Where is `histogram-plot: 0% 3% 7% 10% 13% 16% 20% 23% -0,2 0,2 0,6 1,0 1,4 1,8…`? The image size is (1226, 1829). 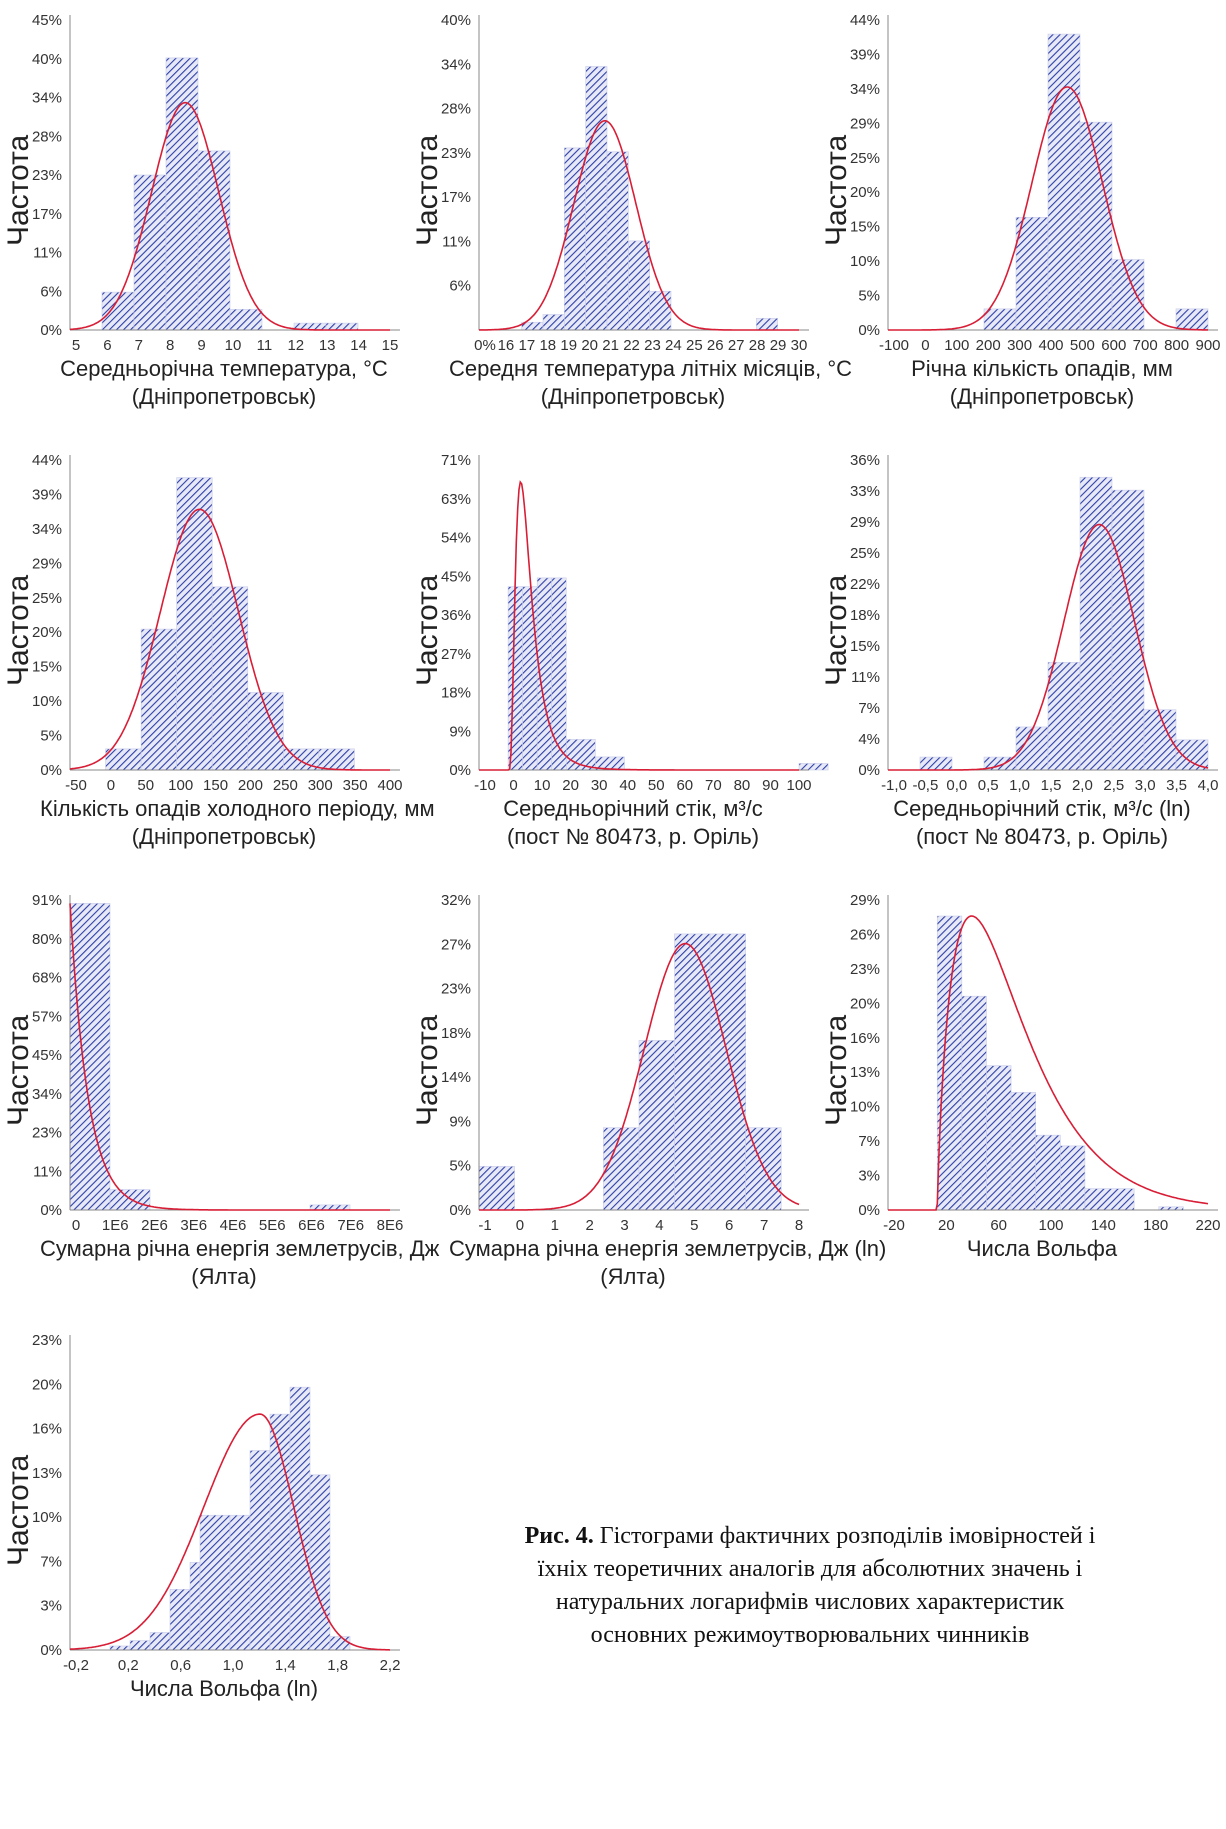
histogram-plot: 0% 3% 7% 10% 13% 16% 20% 23% -0,2 0,2 0,6 1,0 1,4 1,8… is located at coordinates (216, 1503).